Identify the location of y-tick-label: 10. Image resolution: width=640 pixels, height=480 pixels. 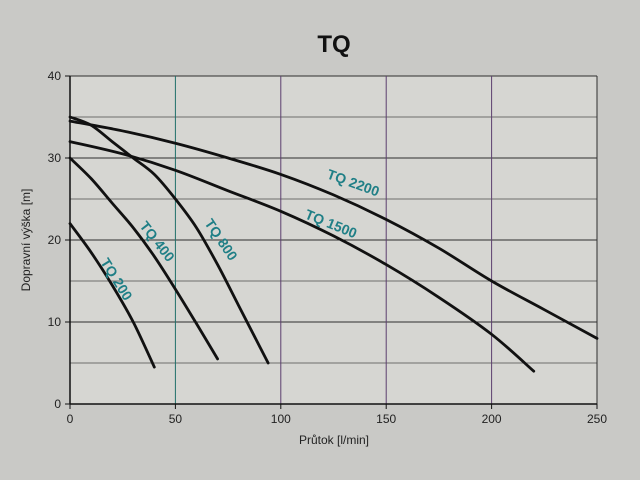
(55, 322).